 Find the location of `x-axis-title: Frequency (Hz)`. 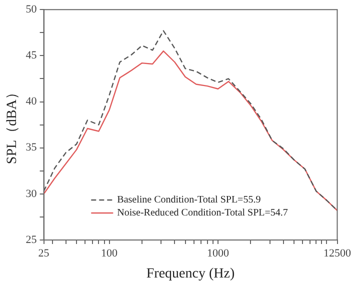

x-axis-title: Frequency (Hz) is located at coordinates (190, 274).